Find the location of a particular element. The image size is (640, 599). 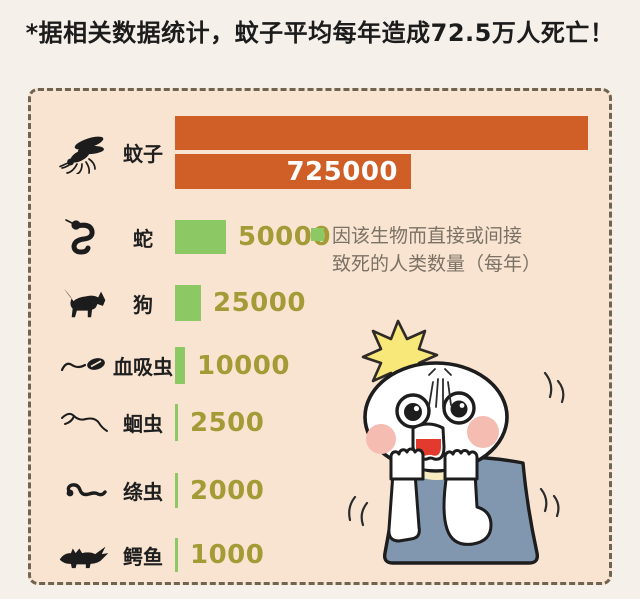

row-label-crocodile: 鳄鱼 is located at coordinates (143, 556).